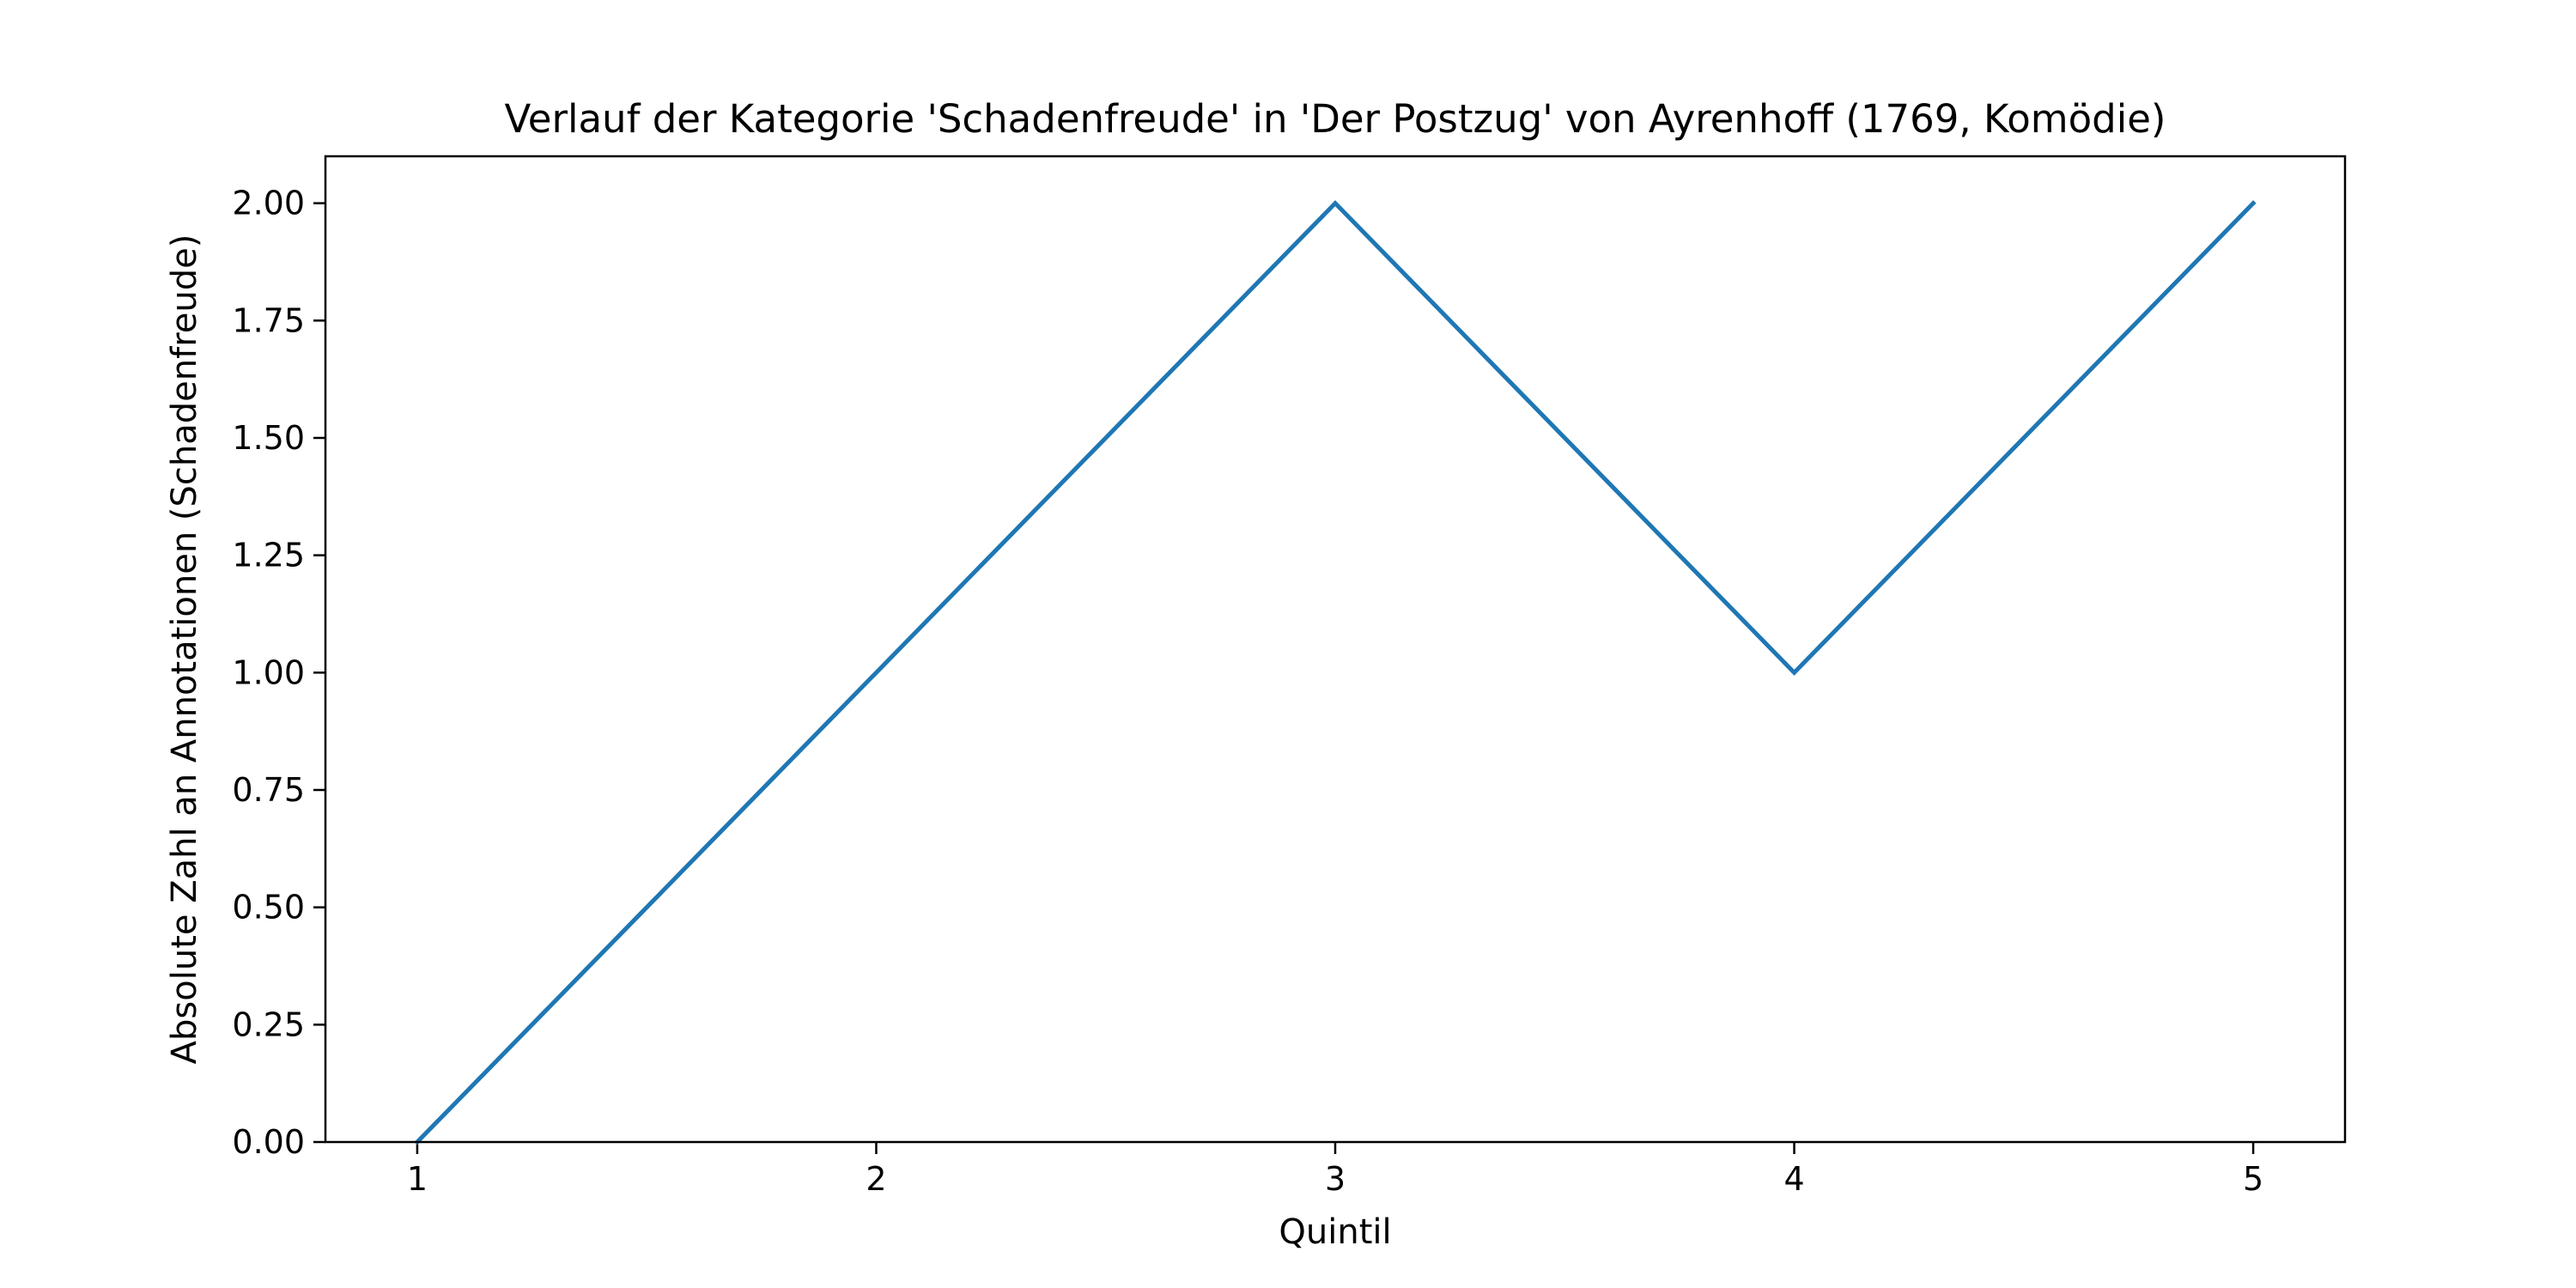 This screenshot has height=1288, width=2576. I want to click on x-axis-ticks: 1 2 3 4 5, so click(1335, 1170).